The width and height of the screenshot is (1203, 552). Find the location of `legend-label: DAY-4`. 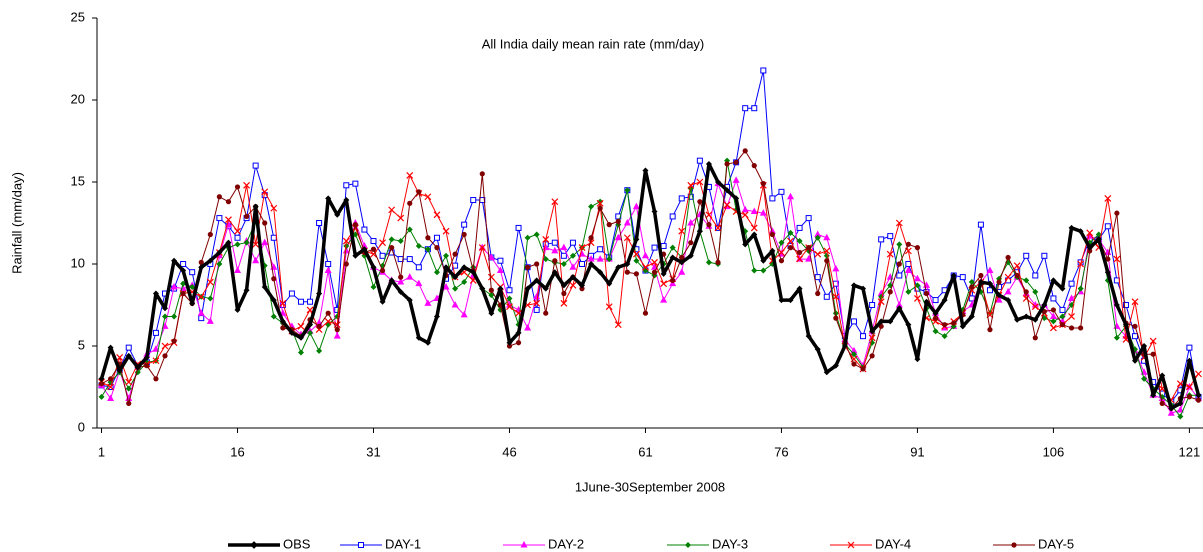

legend-label: DAY-4 is located at coordinates (893, 543).